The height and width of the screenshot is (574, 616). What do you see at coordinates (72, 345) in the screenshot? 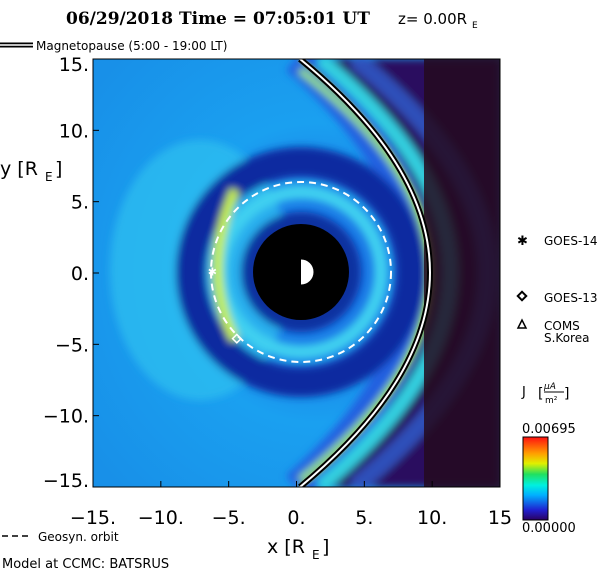
I see `y-tick-label: −5.` at bounding box center [72, 345].